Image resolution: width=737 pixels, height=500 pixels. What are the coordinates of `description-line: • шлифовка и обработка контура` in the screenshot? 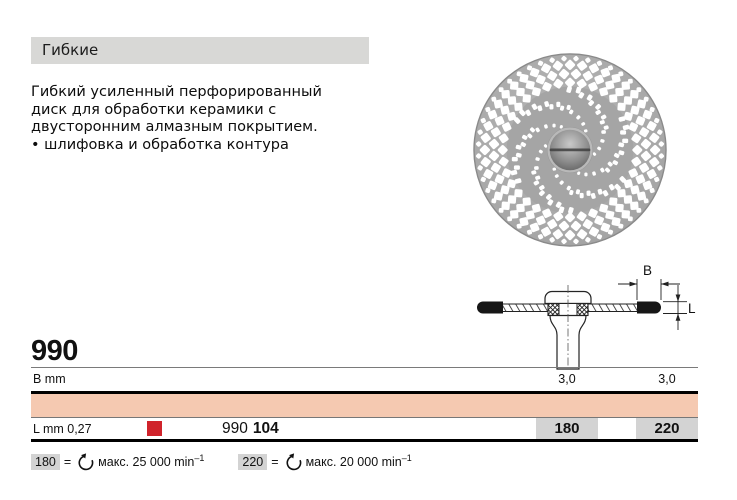 It's located at (160, 144).